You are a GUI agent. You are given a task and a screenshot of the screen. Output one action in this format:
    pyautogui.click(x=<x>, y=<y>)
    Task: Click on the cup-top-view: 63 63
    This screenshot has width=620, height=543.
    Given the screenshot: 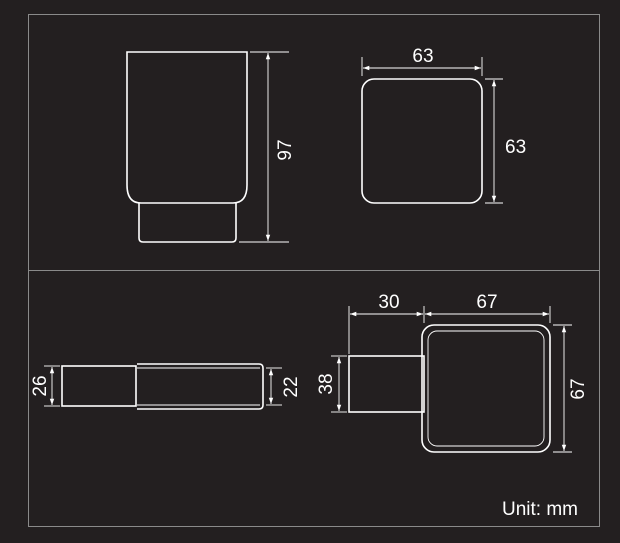 What is the action you would take?
    pyautogui.click(x=443, y=125)
    